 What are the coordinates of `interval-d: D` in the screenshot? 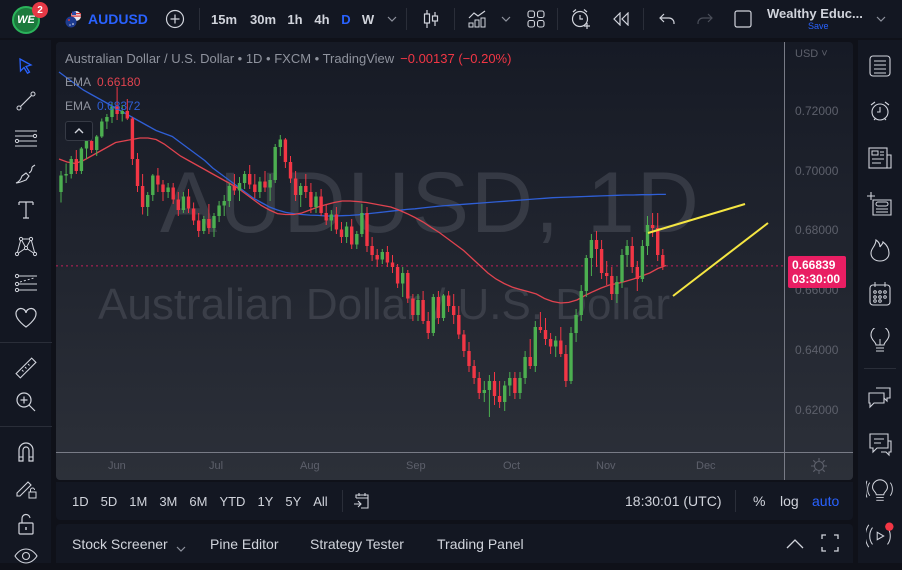 It's located at (346, 19).